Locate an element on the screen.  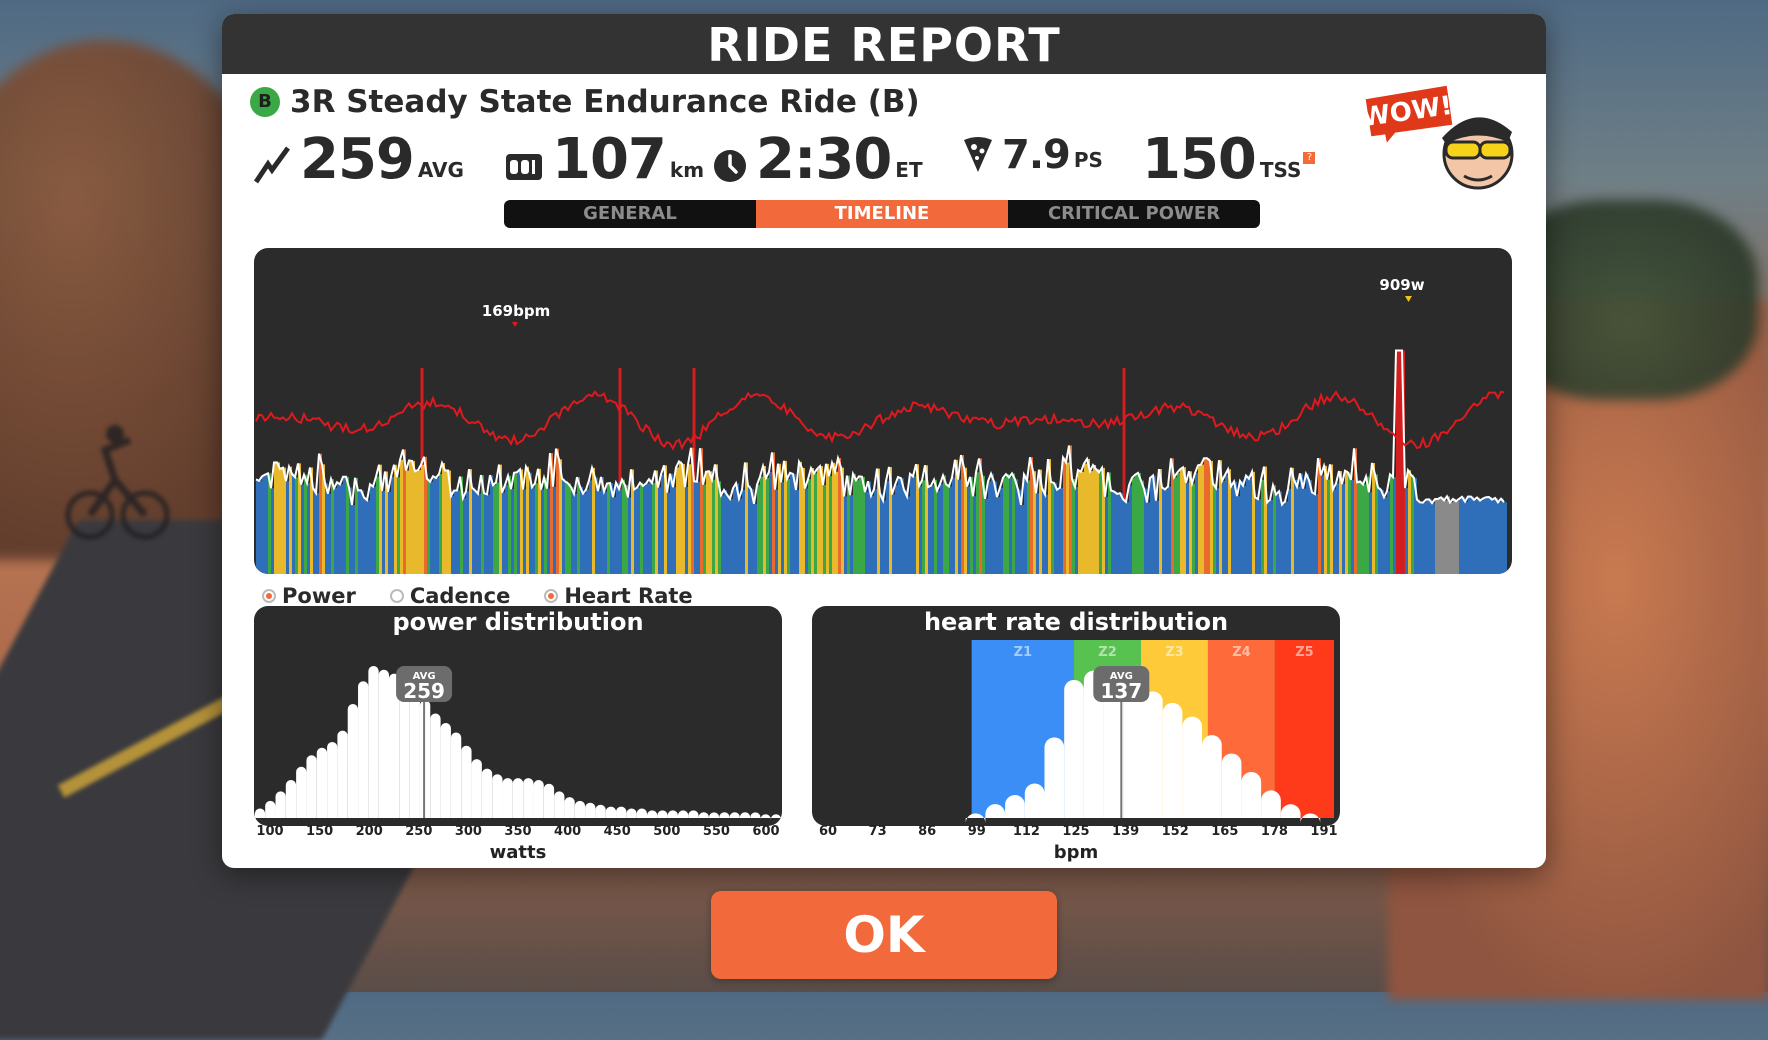
heart-rate-radio-icon is located at coordinates (551, 596).